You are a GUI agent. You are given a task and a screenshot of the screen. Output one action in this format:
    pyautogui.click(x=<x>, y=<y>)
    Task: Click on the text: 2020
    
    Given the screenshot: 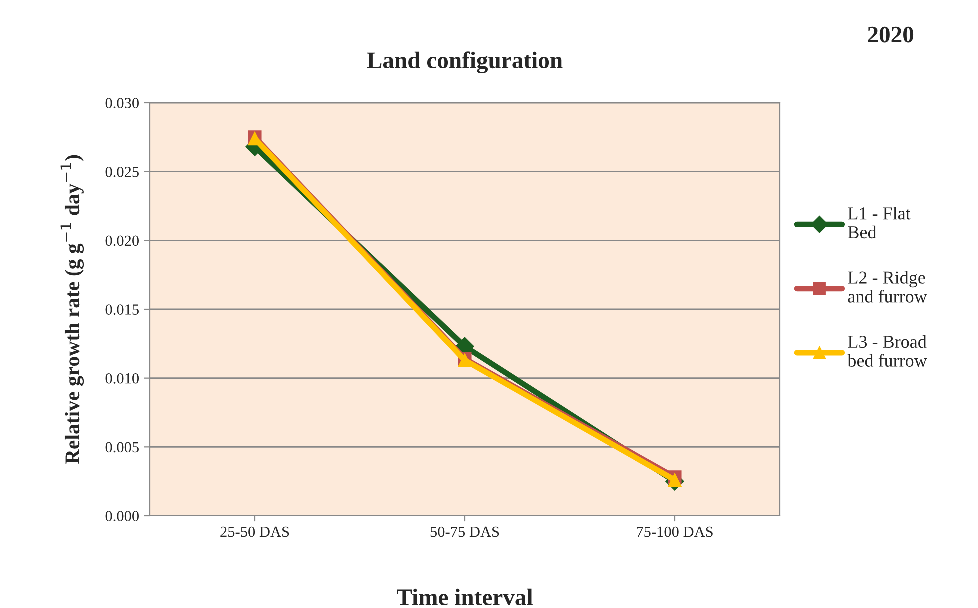 What is the action you would take?
    pyautogui.click(x=891, y=34)
    